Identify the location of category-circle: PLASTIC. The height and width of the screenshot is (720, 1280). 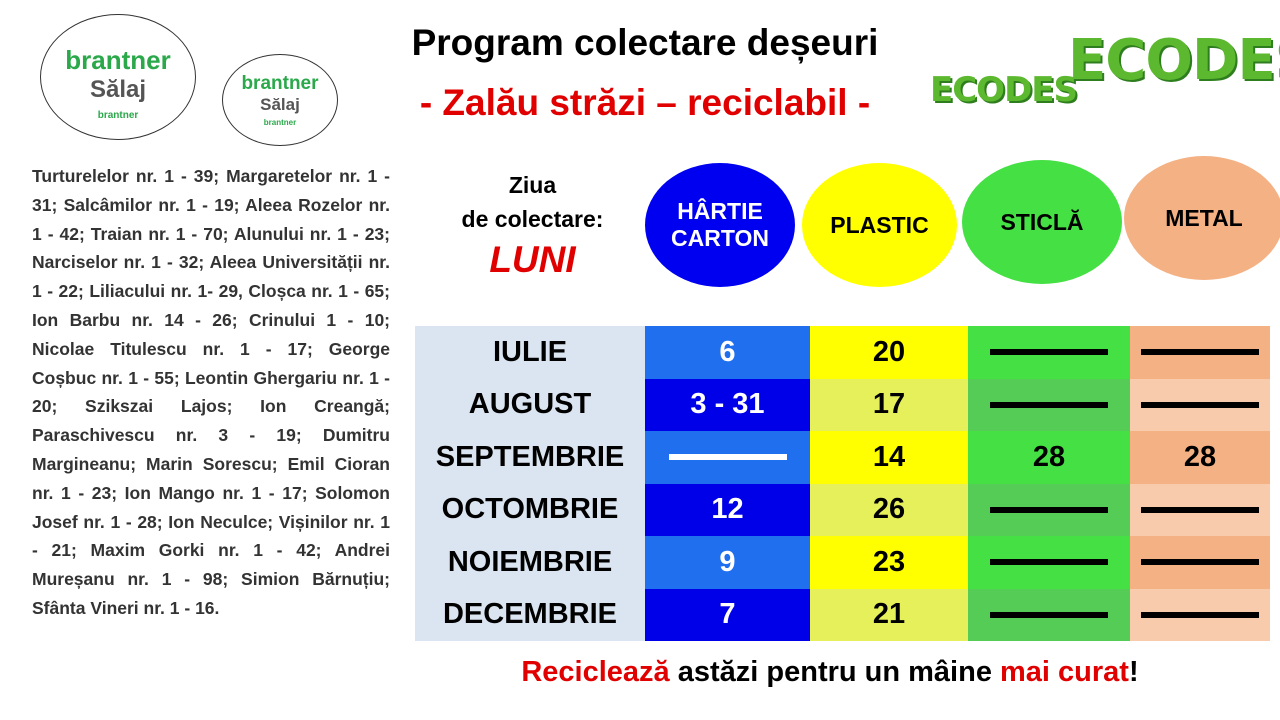
(879, 225).